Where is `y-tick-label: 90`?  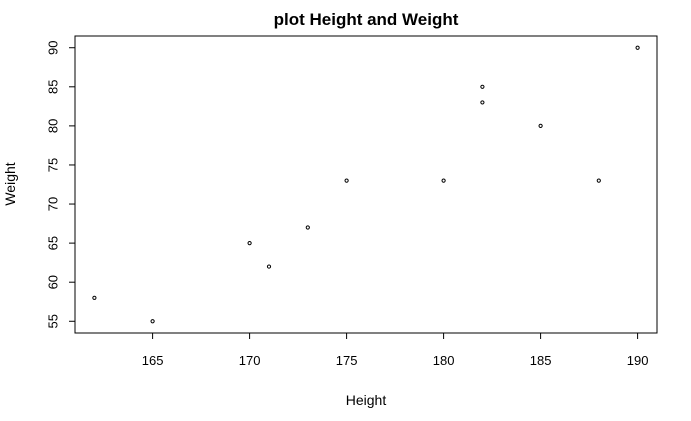 y-tick-label: 90 is located at coordinates (53, 47).